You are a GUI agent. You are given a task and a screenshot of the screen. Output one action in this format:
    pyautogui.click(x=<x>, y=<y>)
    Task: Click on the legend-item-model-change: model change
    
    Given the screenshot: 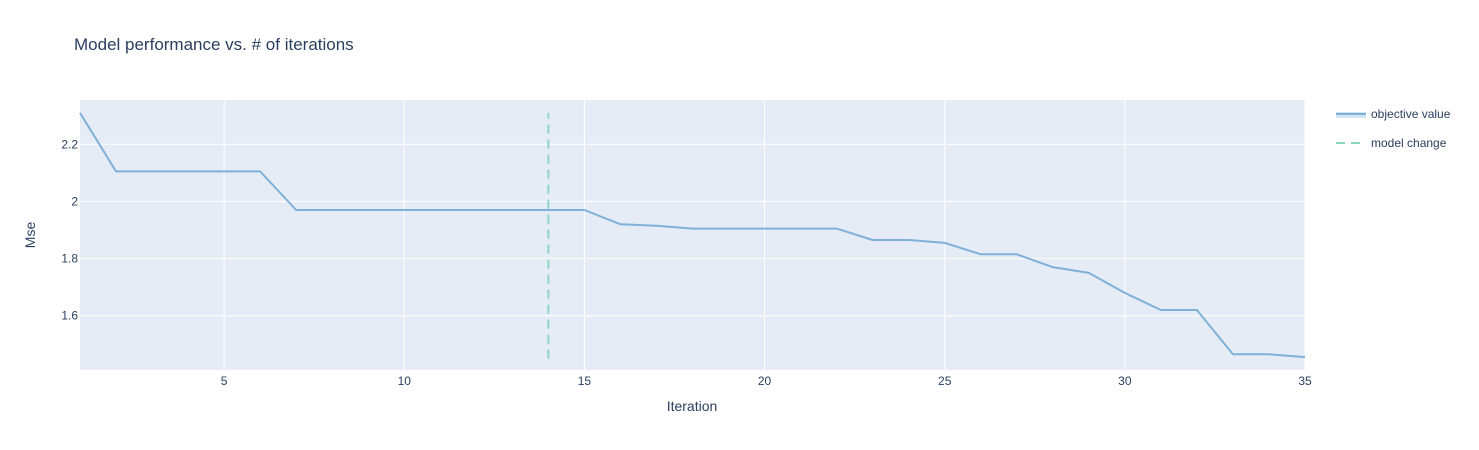 What is the action you would take?
    pyautogui.click(x=1391, y=143)
    